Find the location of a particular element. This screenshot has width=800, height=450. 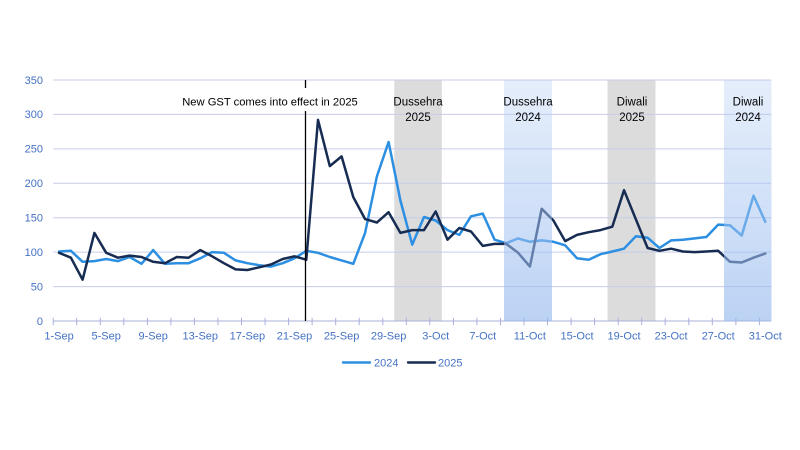

svg-text: 3-Oct is located at coordinates (435, 337).